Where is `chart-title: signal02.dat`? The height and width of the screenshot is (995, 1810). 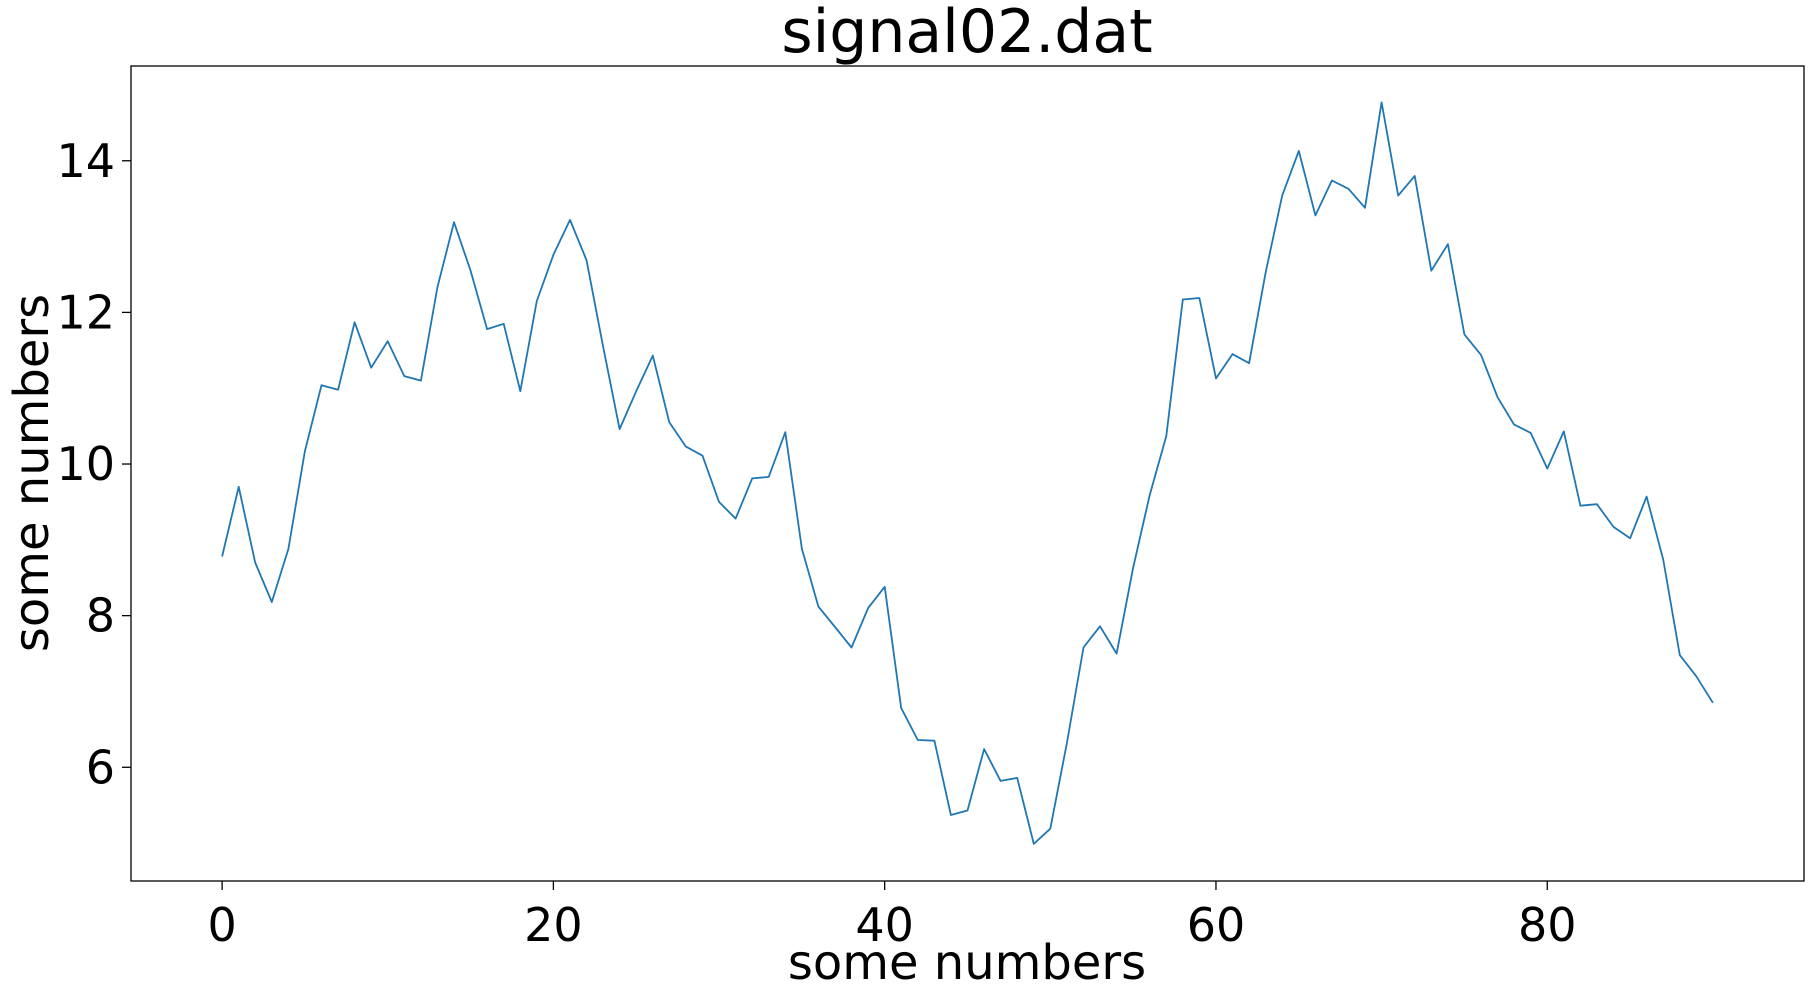 chart-title: signal02.dat is located at coordinates (966, 33).